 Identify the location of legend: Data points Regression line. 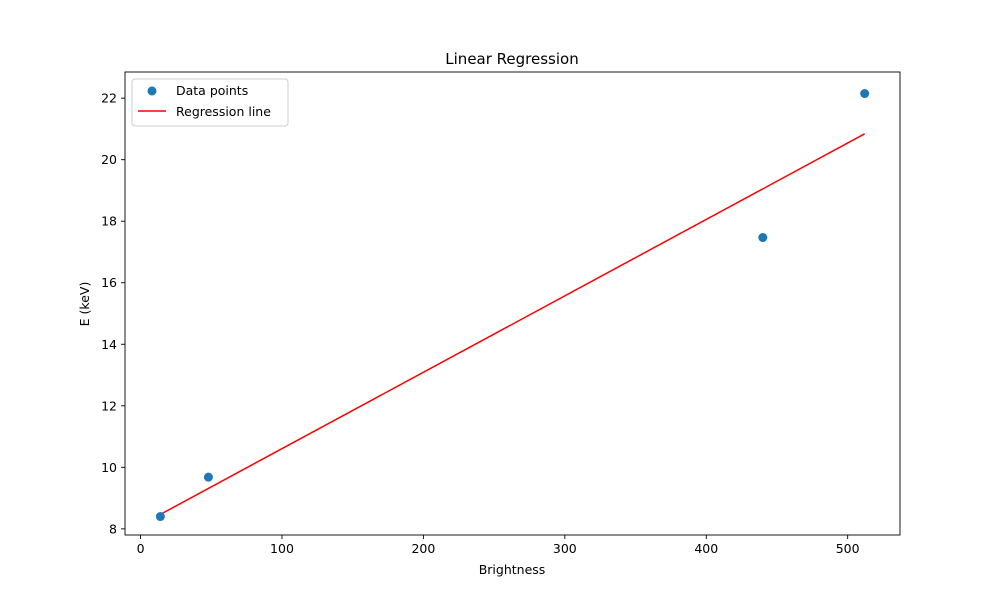
(210, 102).